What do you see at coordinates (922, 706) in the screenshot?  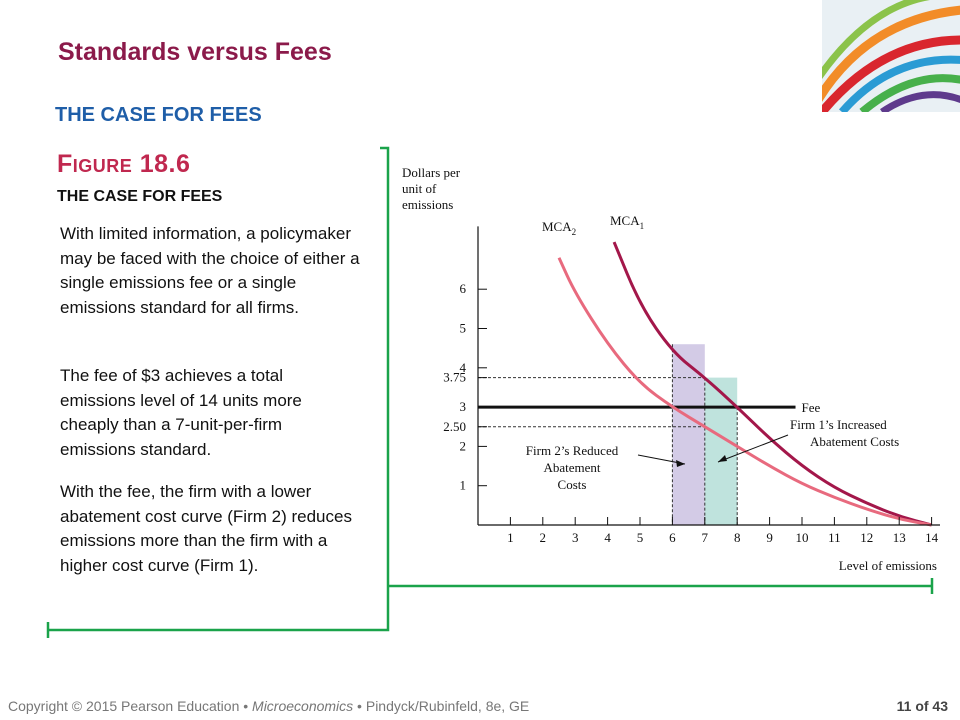 I see `footer-page-number: 11 of 43` at bounding box center [922, 706].